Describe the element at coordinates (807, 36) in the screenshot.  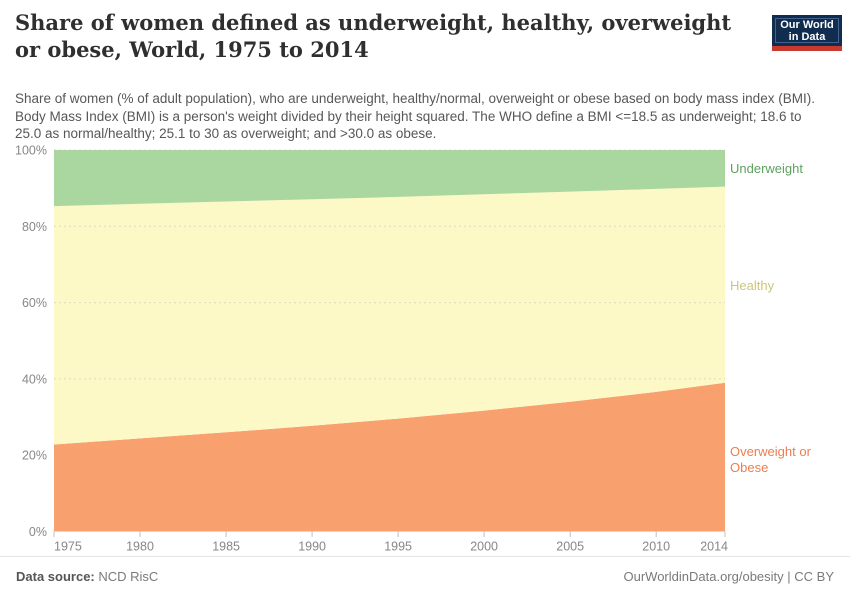
I see `logo-text-line2: in Data` at that location.